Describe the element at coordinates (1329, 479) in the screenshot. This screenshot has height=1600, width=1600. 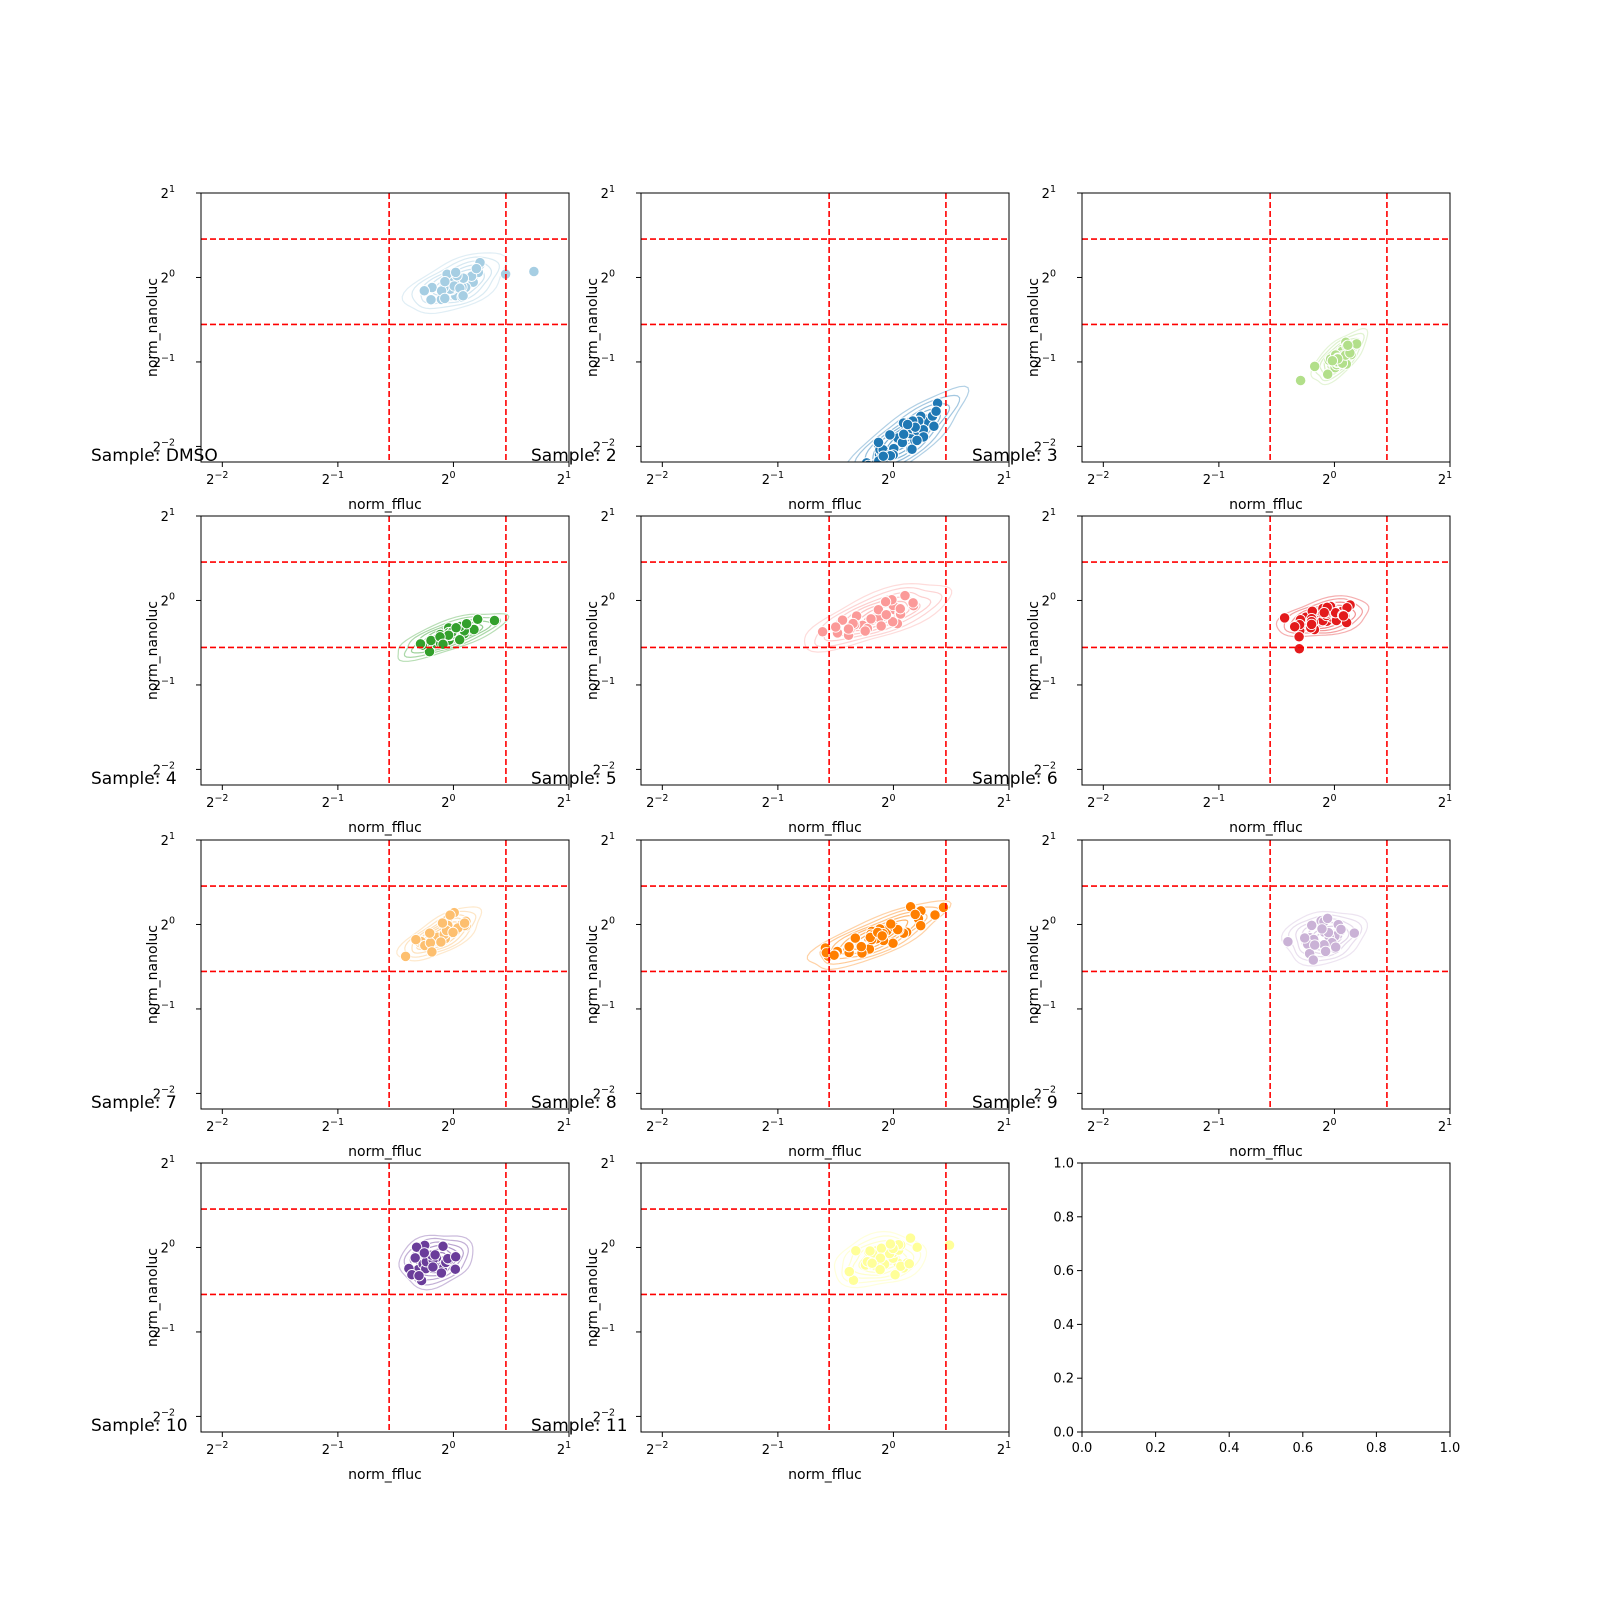
I see `x-tick-label: 20` at that location.